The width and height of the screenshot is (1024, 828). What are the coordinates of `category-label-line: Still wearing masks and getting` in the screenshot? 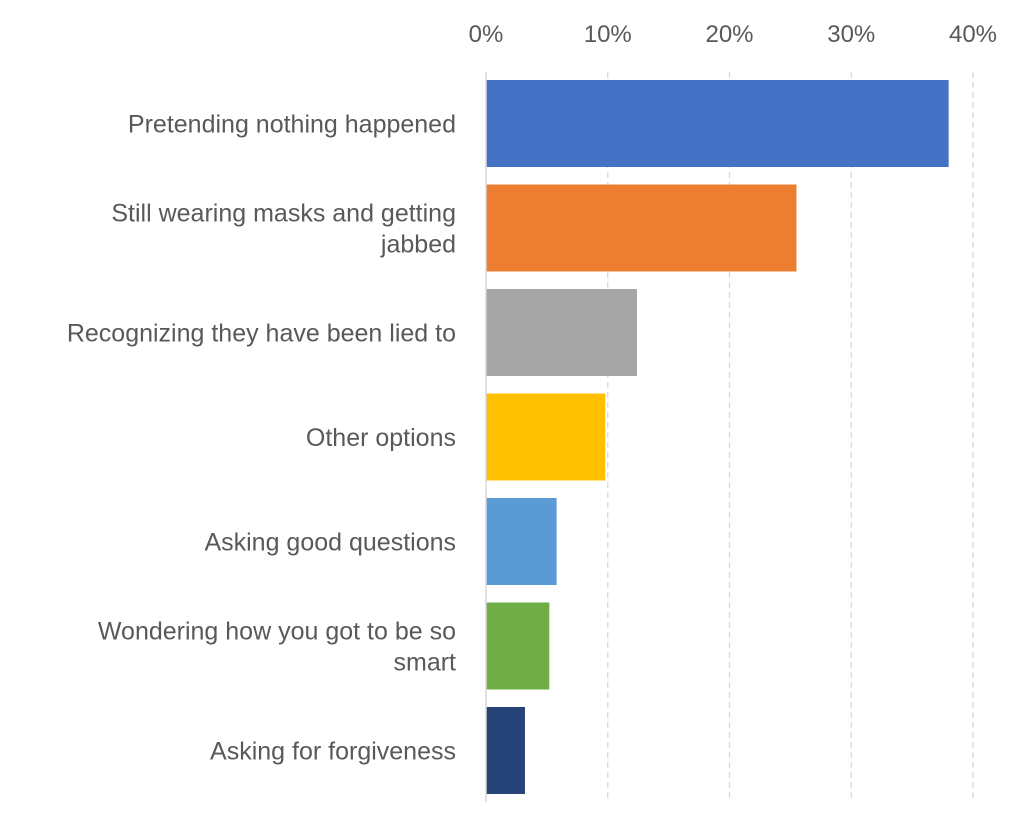 It's located at (283, 214).